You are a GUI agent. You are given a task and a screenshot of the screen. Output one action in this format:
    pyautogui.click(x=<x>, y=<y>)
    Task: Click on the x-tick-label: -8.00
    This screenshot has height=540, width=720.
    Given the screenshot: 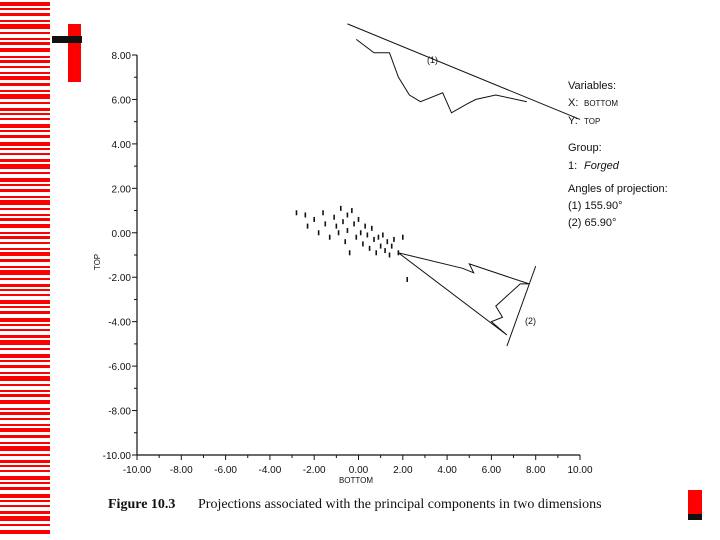 What is the action you would take?
    pyautogui.click(x=181, y=470)
    